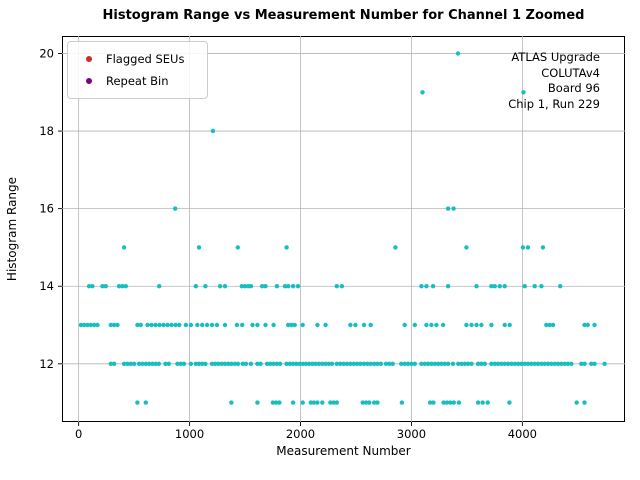 This screenshot has width=640, height=480. I want to click on x-tick-label: 0, so click(78, 434).